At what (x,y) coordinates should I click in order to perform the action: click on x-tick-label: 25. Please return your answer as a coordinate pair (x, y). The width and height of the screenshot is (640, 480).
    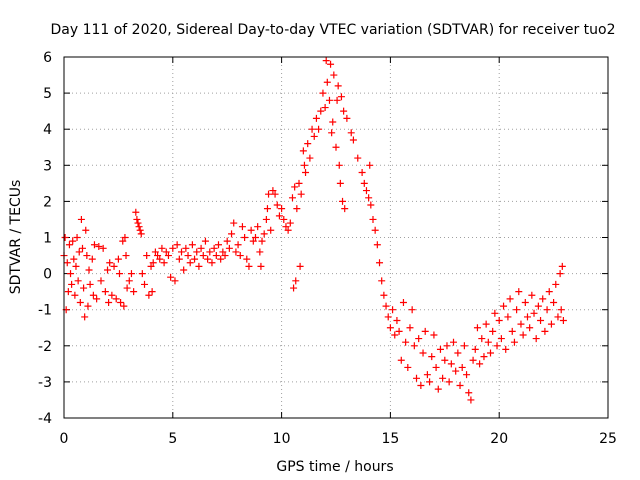
    Looking at the image, I should click on (608, 439).